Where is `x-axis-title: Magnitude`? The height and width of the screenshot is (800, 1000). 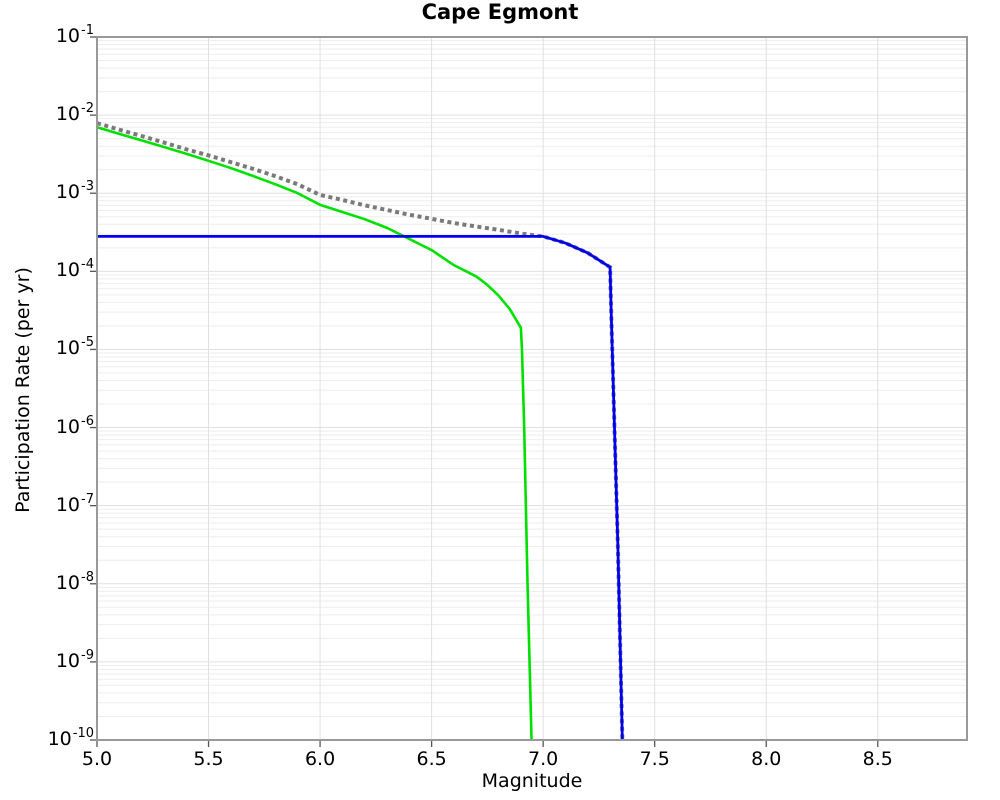 x-axis-title: Magnitude is located at coordinates (532, 781).